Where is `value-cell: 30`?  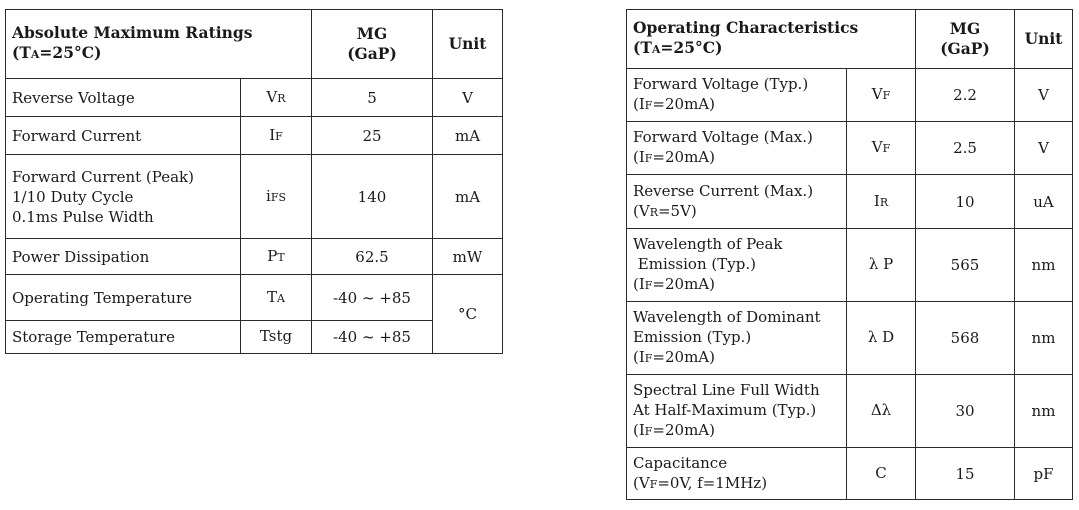 value-cell: 30 is located at coordinates (965, 411).